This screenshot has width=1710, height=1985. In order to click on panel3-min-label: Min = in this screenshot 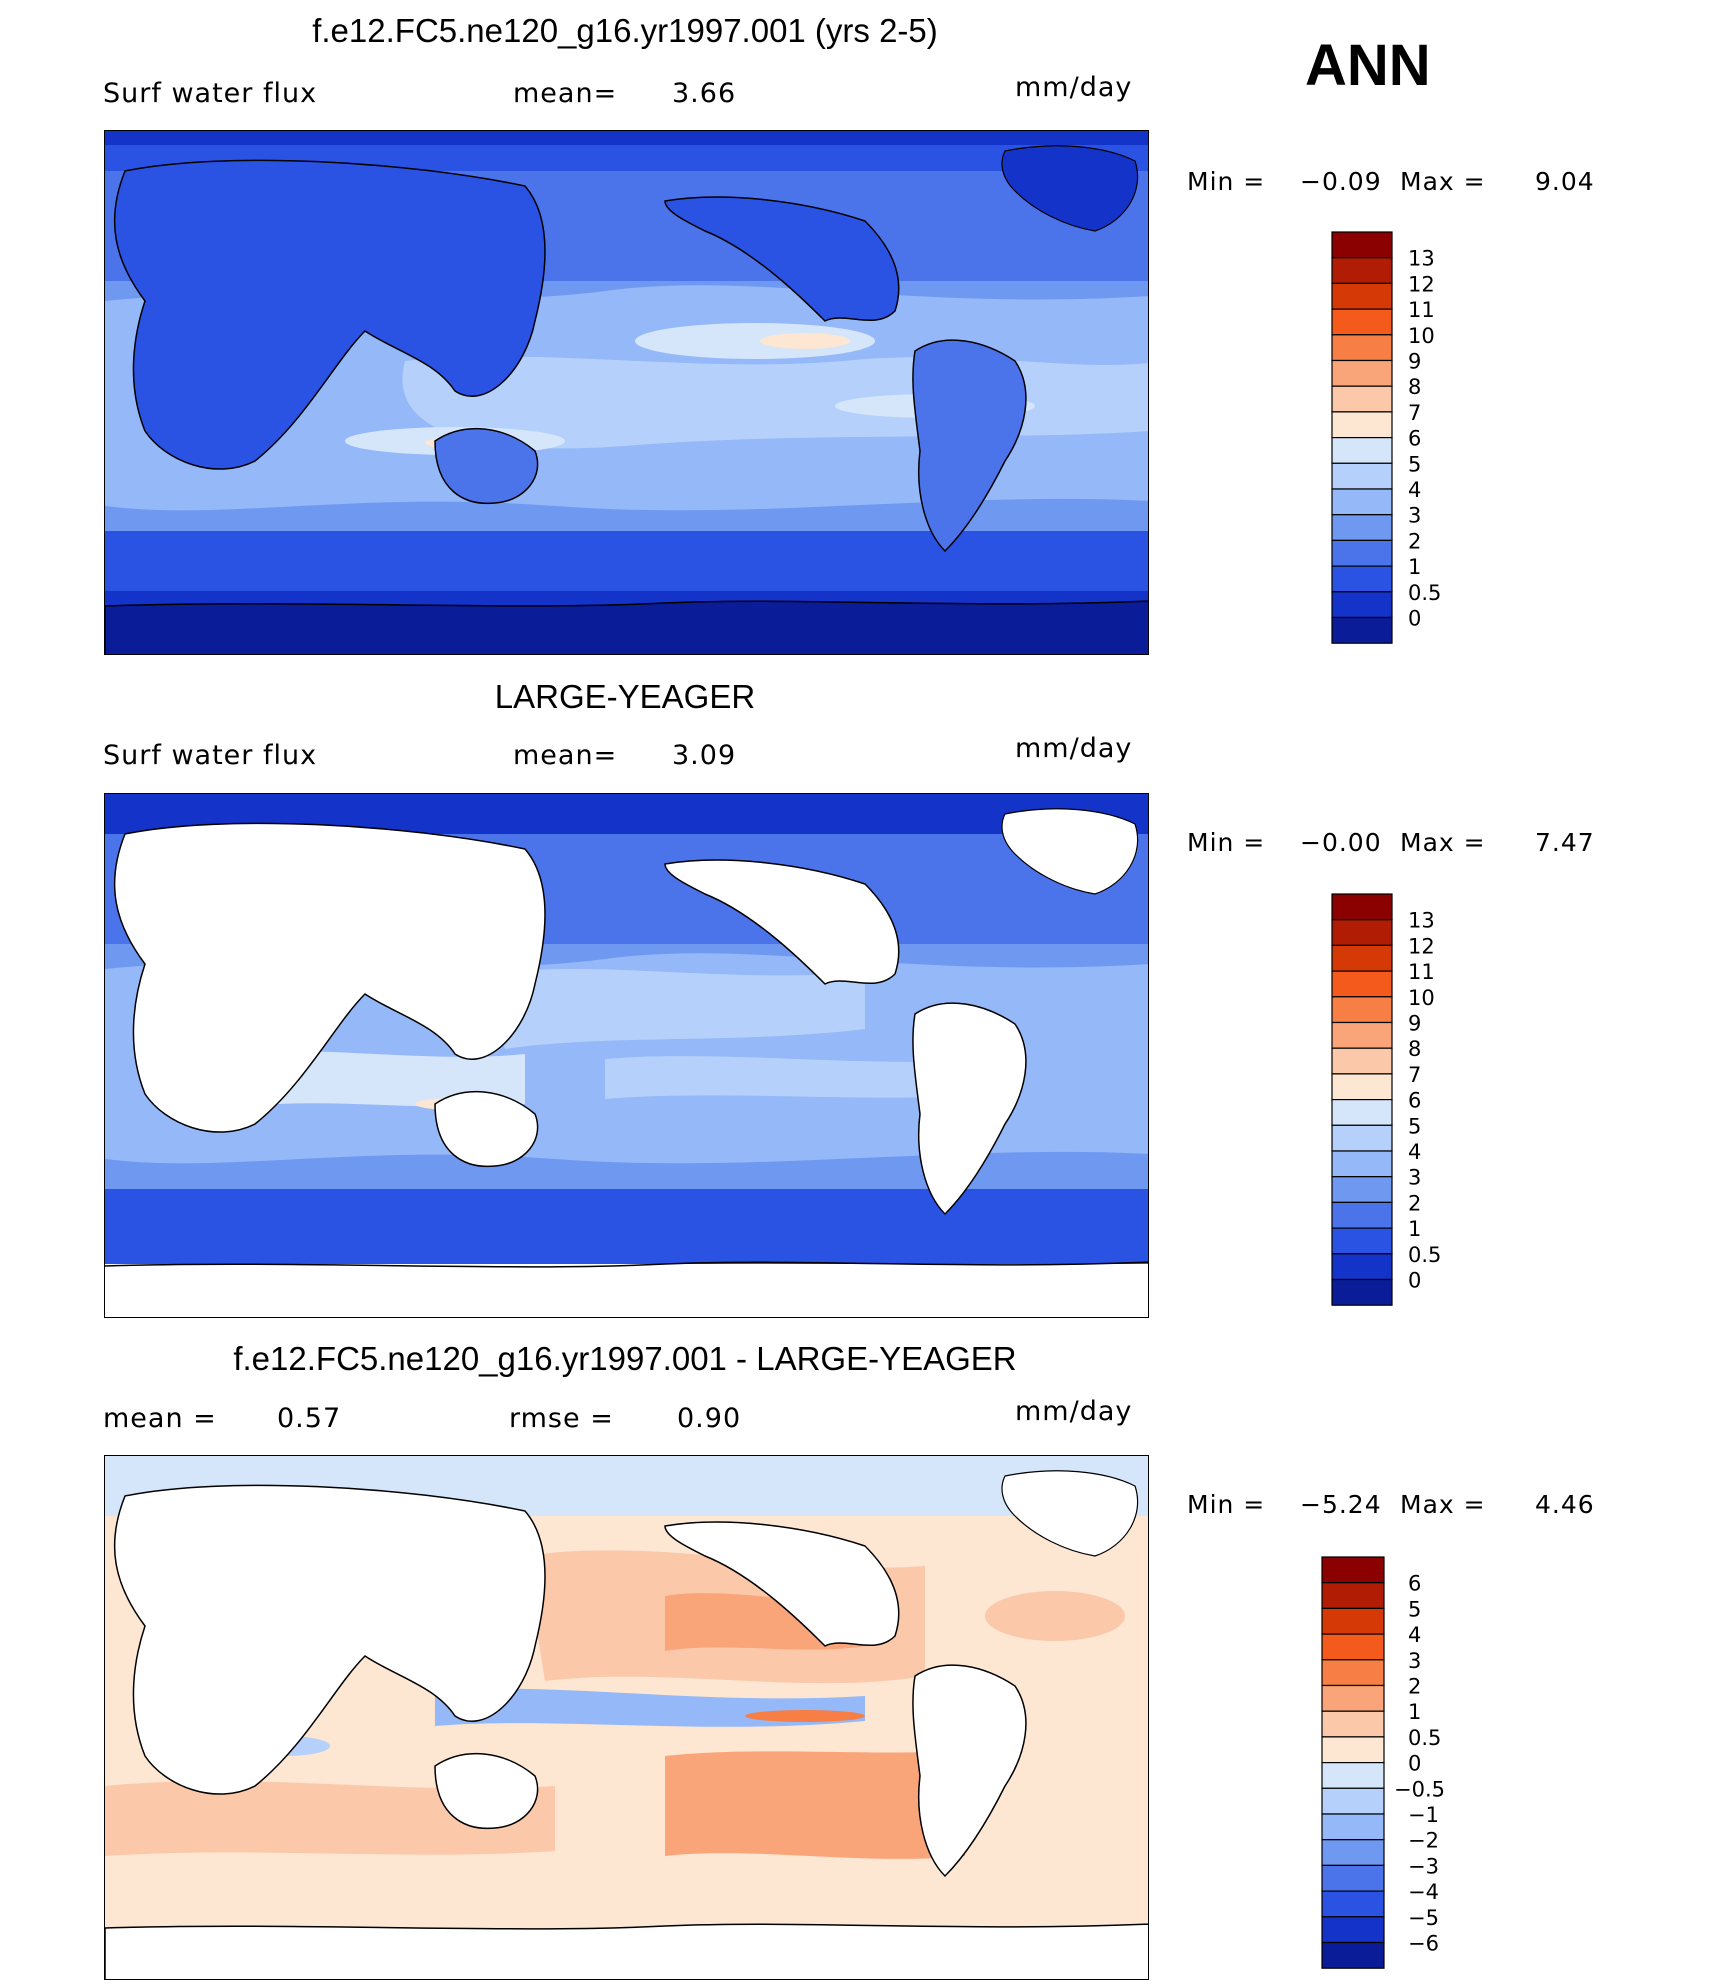, I will do `click(1226, 1504)`.